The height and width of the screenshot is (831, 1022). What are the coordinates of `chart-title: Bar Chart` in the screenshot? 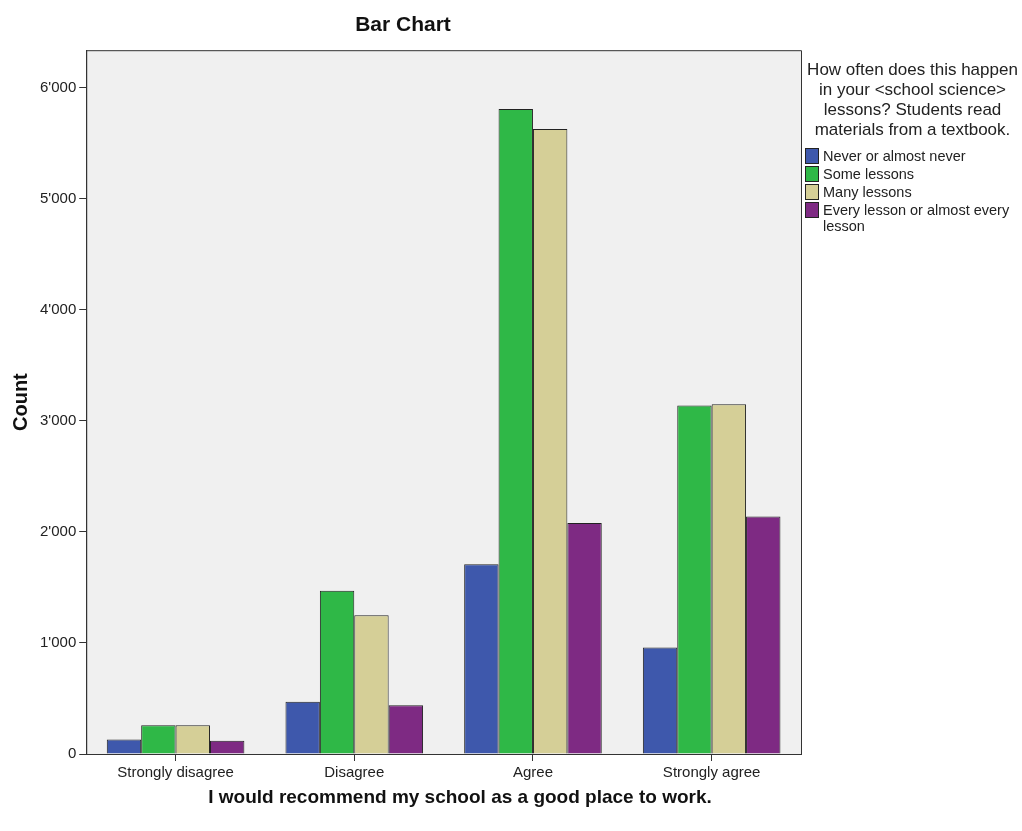 It's located at (403, 24).